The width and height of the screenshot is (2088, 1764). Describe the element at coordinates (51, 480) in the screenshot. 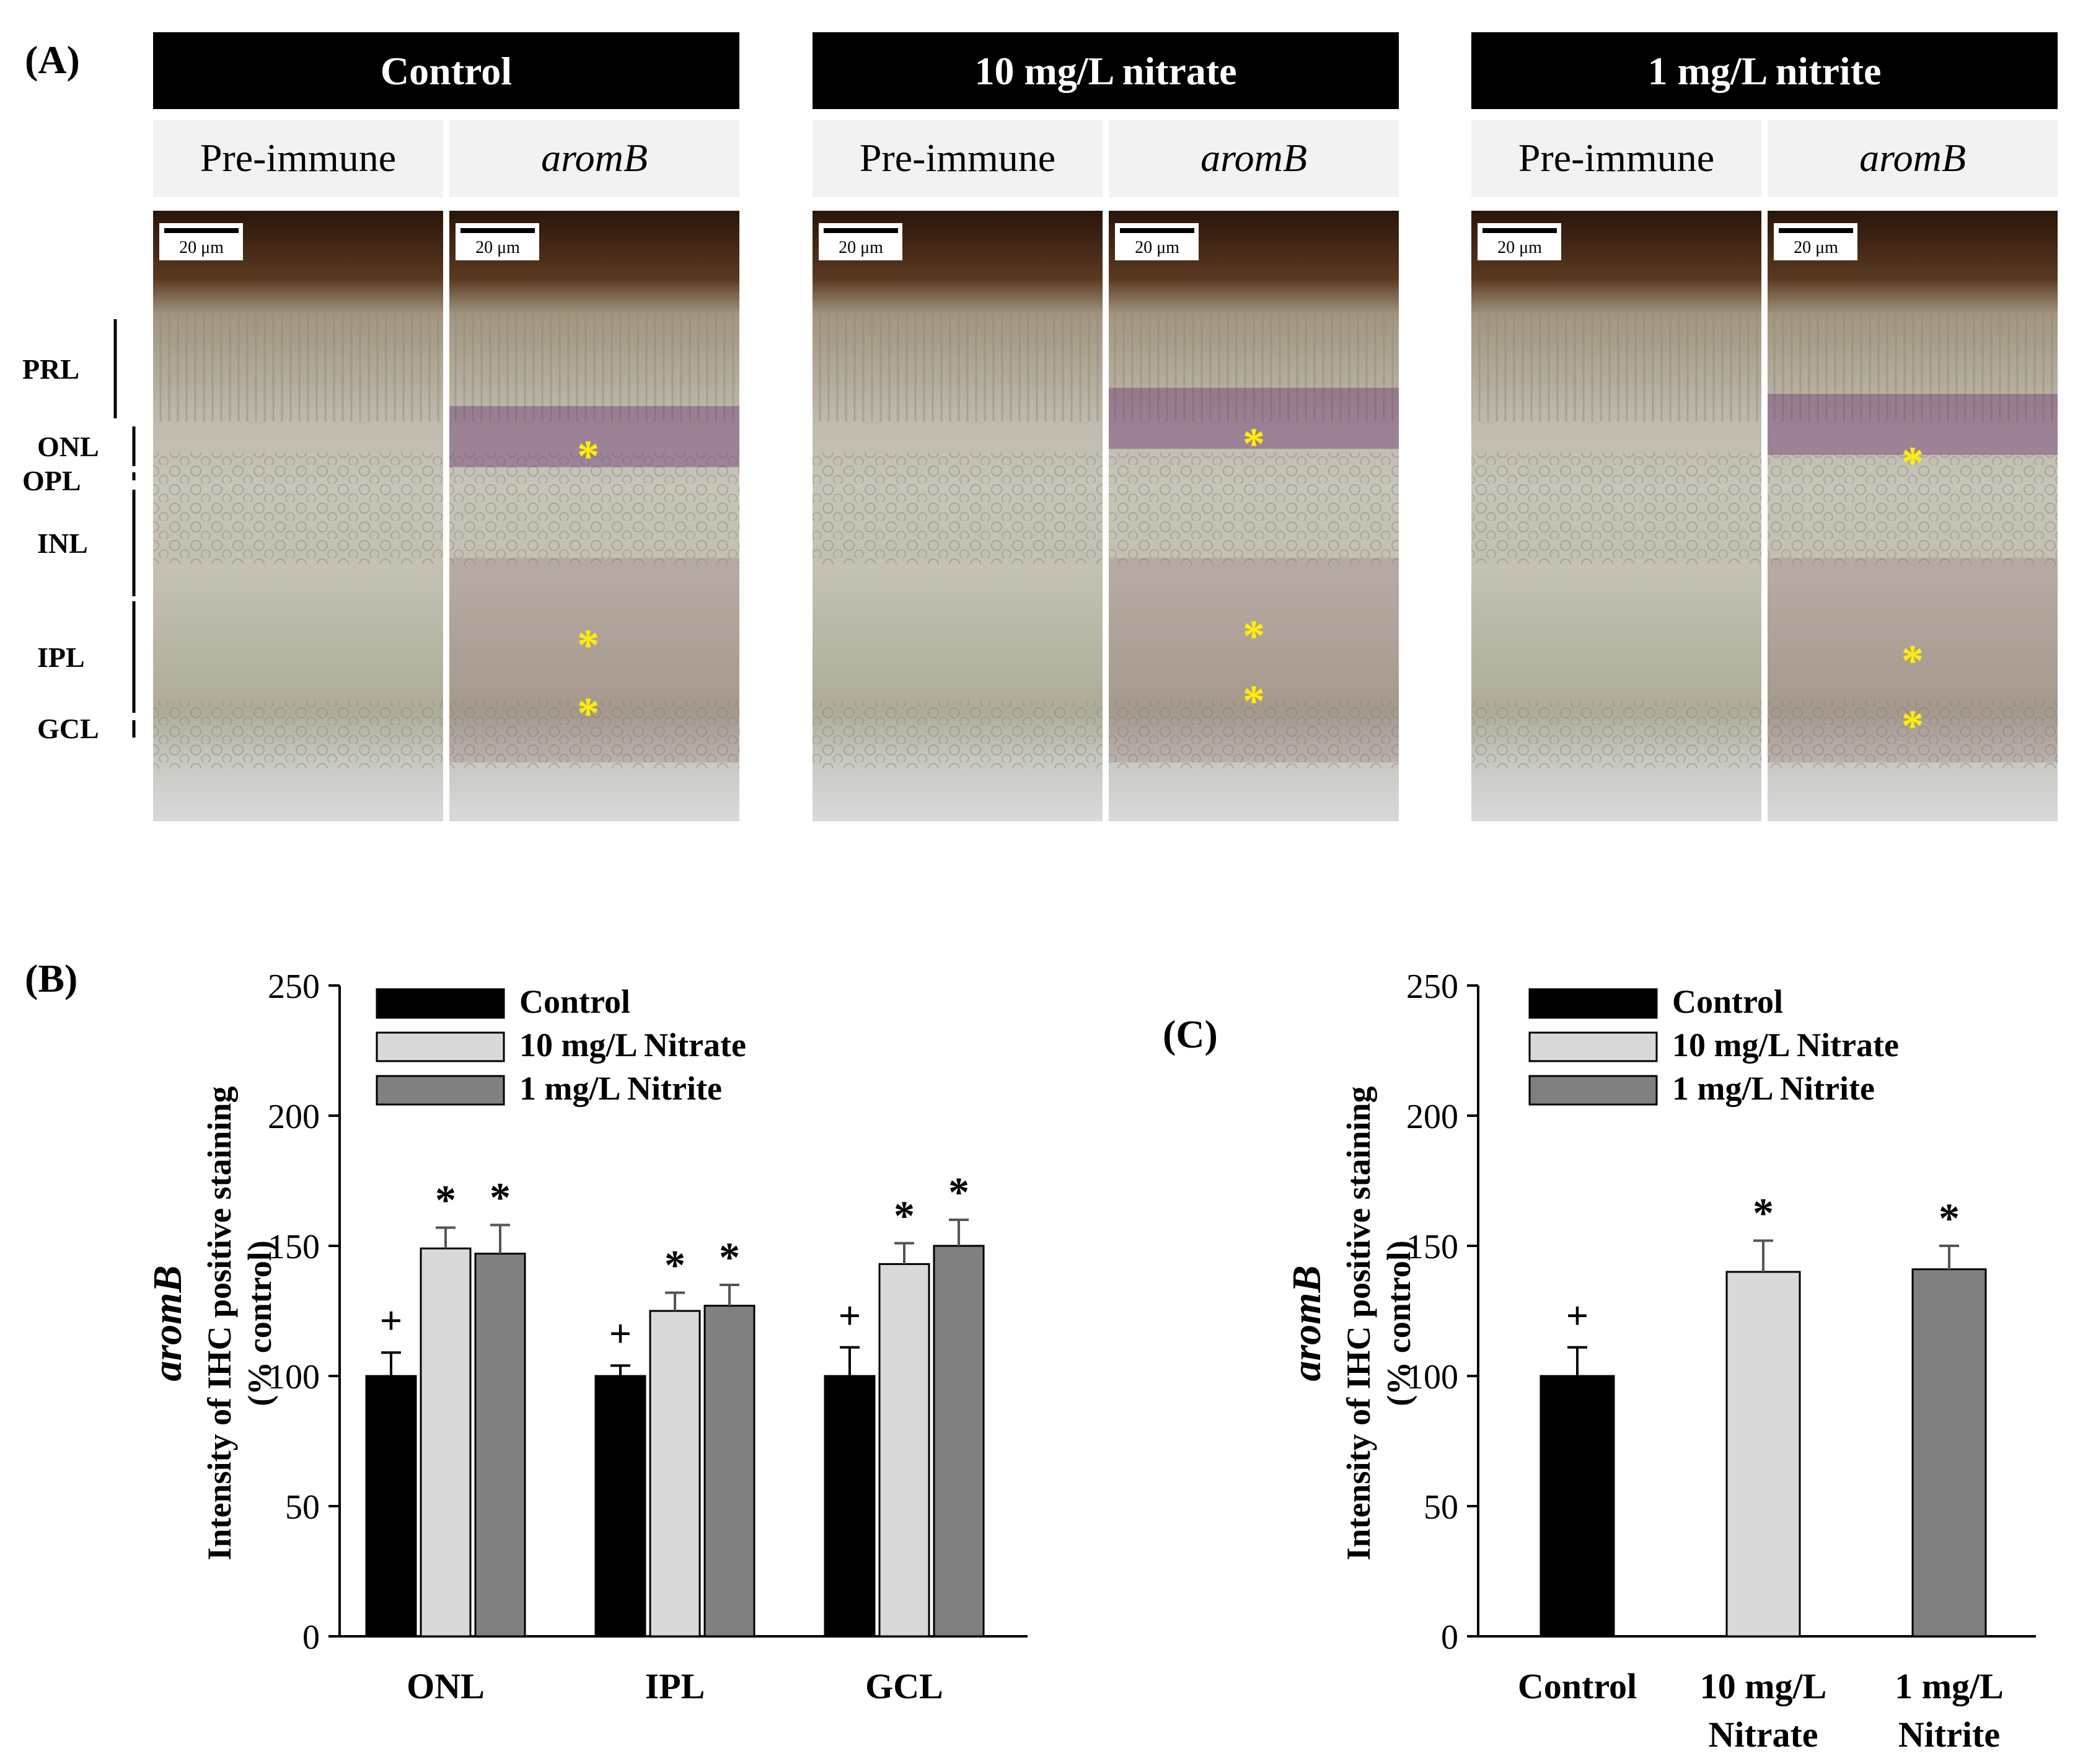

I see `layer-label-opl: OPL` at that location.